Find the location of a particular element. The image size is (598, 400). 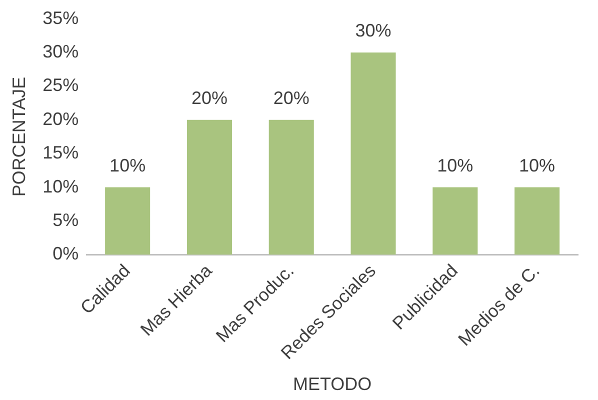

data-label: 30% is located at coordinates (373, 30).